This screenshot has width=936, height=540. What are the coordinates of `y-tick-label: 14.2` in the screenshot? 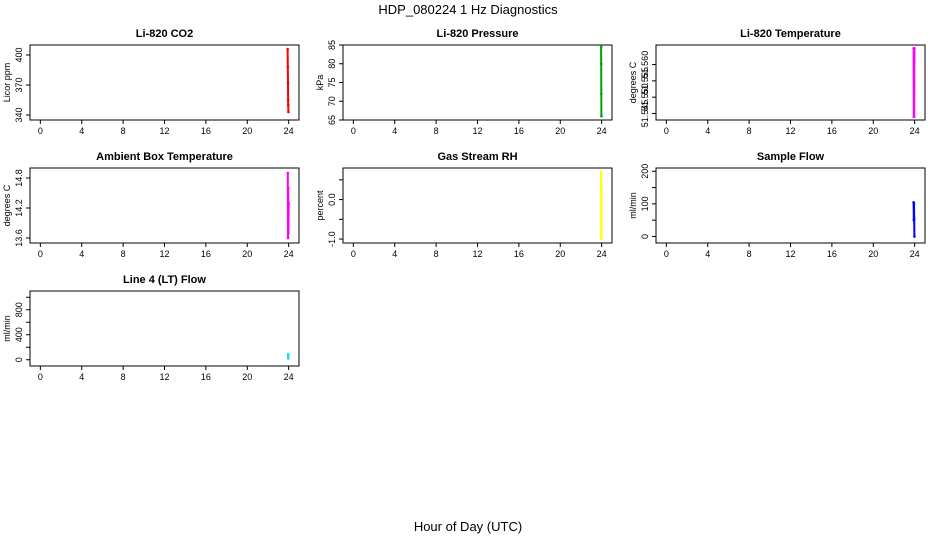 It's located at (19, 208).